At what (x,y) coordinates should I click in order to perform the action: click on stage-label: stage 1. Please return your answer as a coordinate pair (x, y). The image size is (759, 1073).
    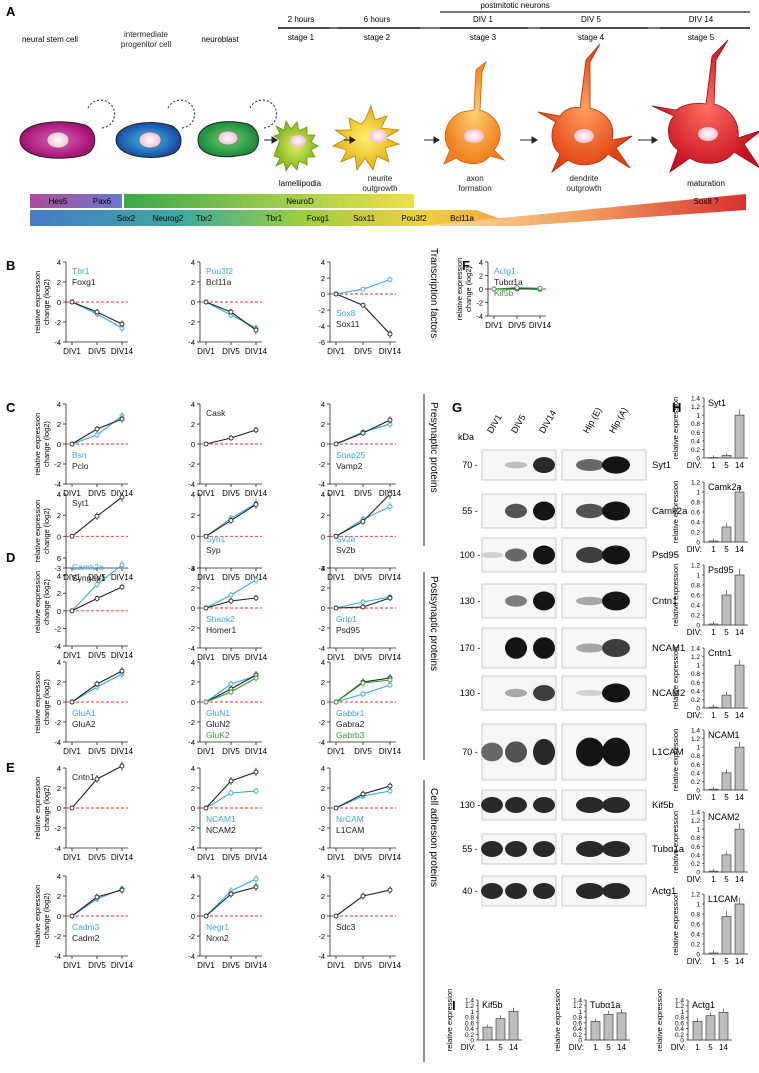
    Looking at the image, I should click on (301, 37).